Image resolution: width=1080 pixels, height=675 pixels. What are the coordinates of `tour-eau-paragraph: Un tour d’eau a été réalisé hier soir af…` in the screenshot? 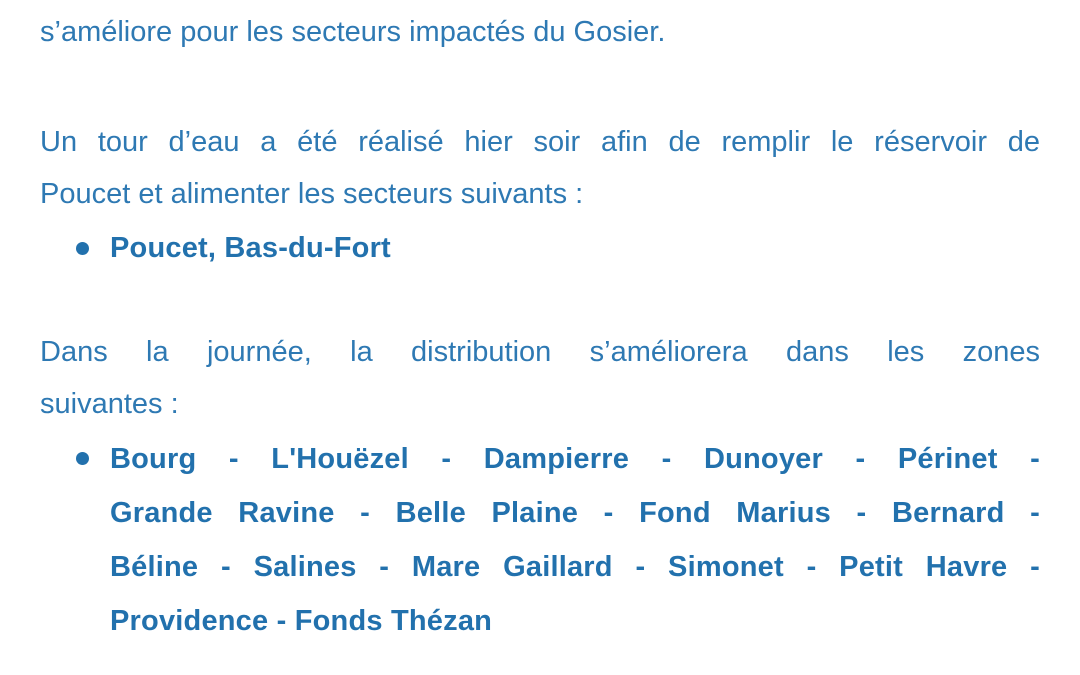 It's located at (540, 168).